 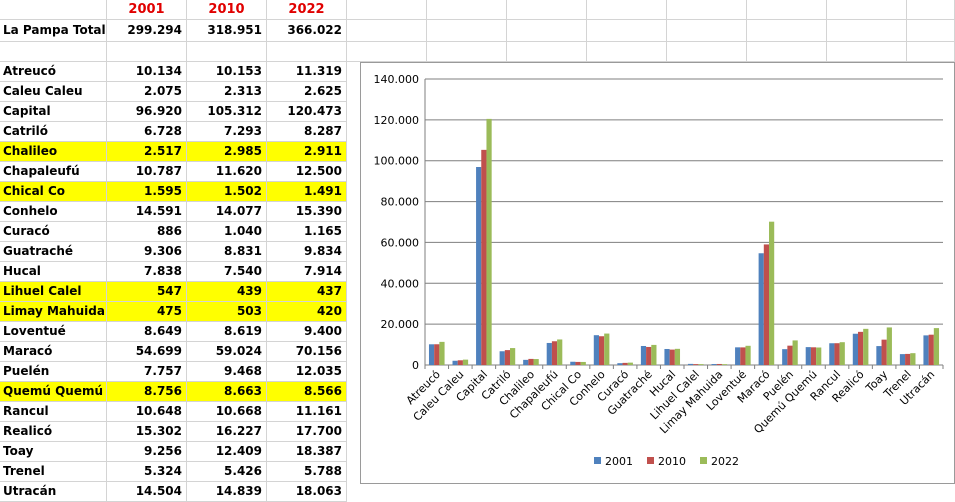 I want to click on value-2010-cell: 10.668, so click(x=227, y=412).